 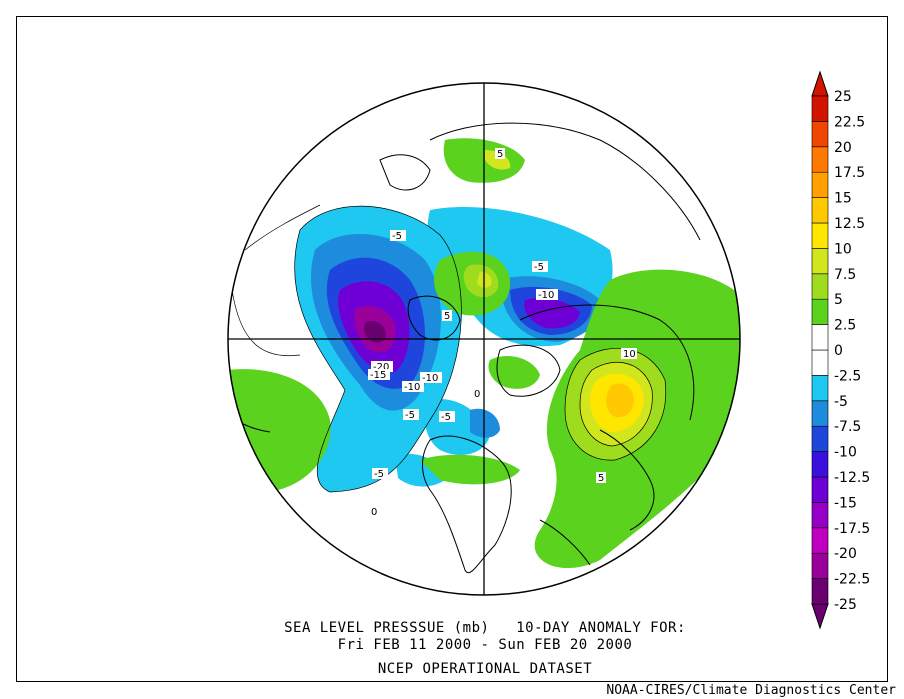 What do you see at coordinates (845, 453) in the screenshot?
I see `colorbar-tick-label: -10` at bounding box center [845, 453].